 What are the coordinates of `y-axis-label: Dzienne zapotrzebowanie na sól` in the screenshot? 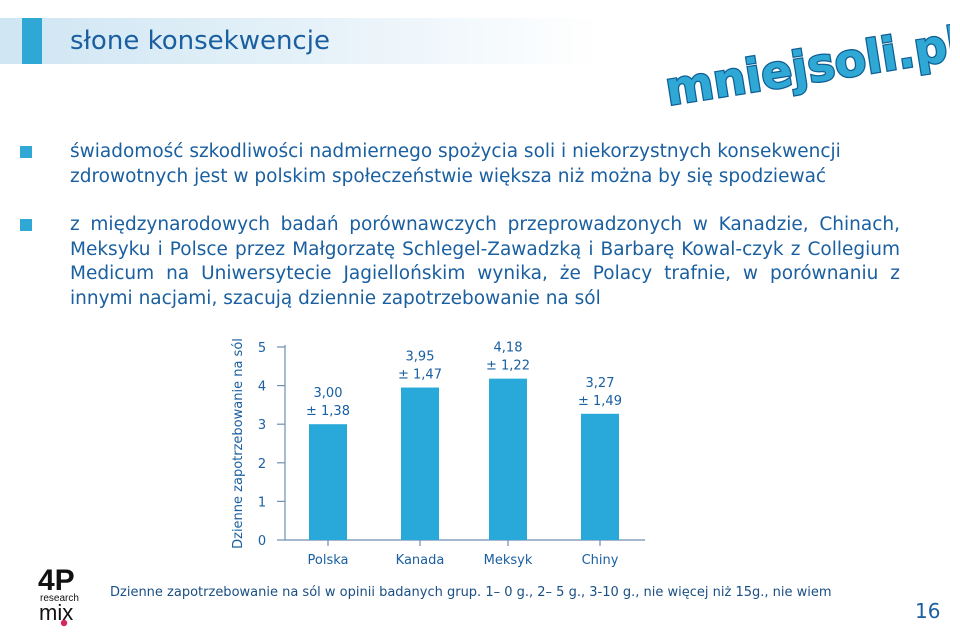 It's located at (238, 443).